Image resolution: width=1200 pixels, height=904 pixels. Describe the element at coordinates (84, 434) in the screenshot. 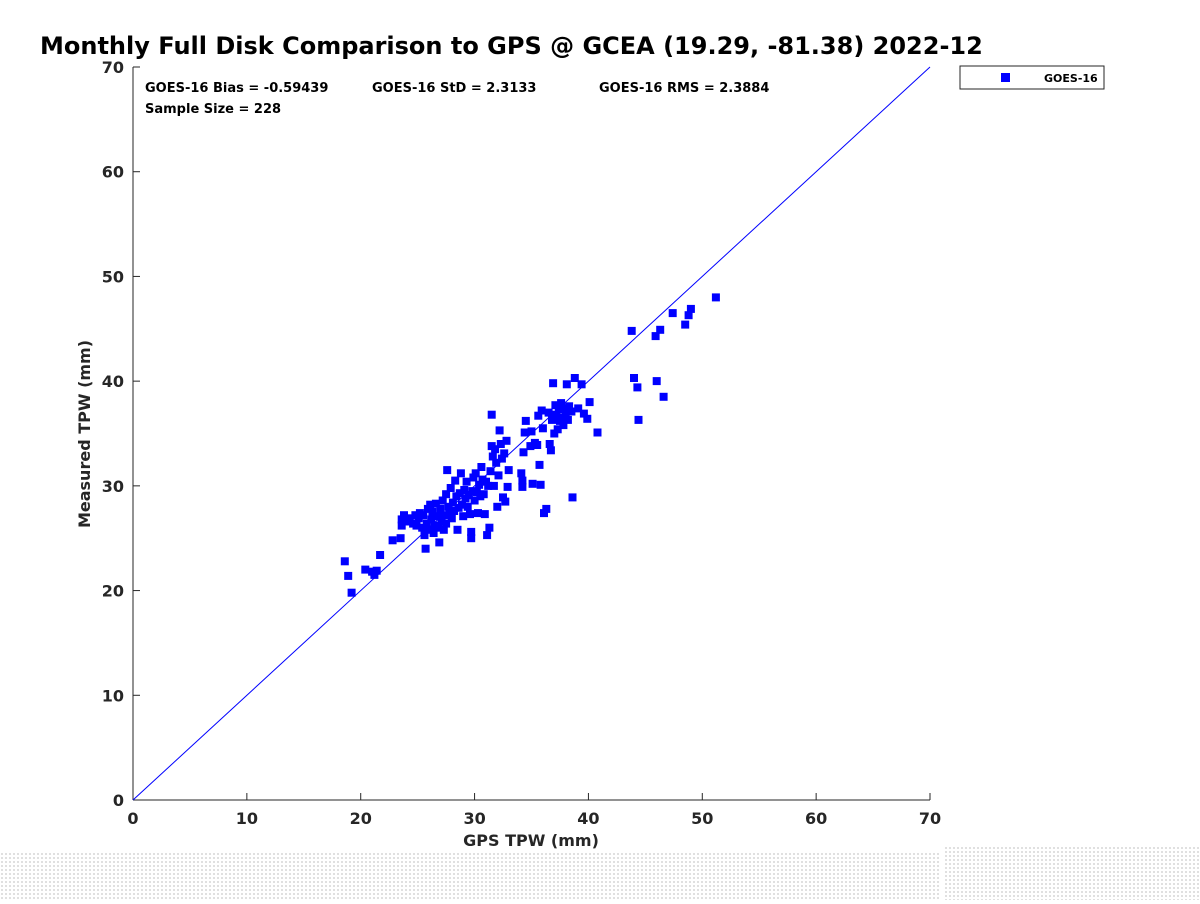

I see `y-axis-label: Measured TPW (mm)` at that location.